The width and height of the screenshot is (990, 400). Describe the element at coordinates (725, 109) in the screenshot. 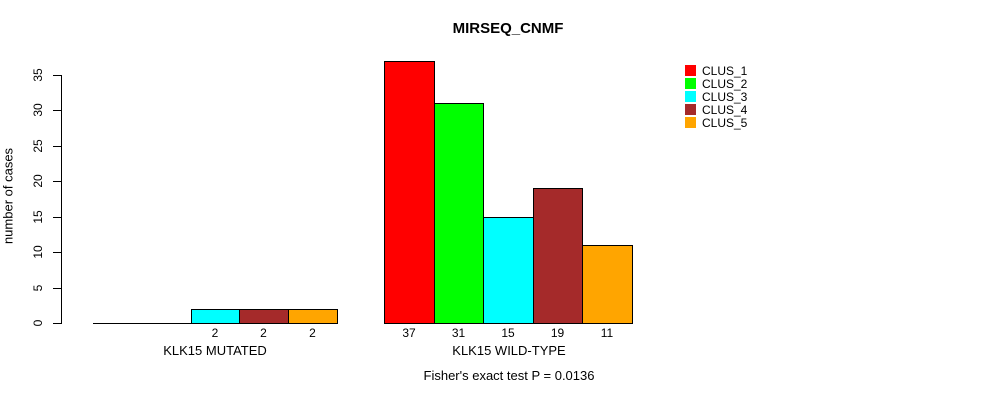

I see `legend-label: CLUS_4` at that location.